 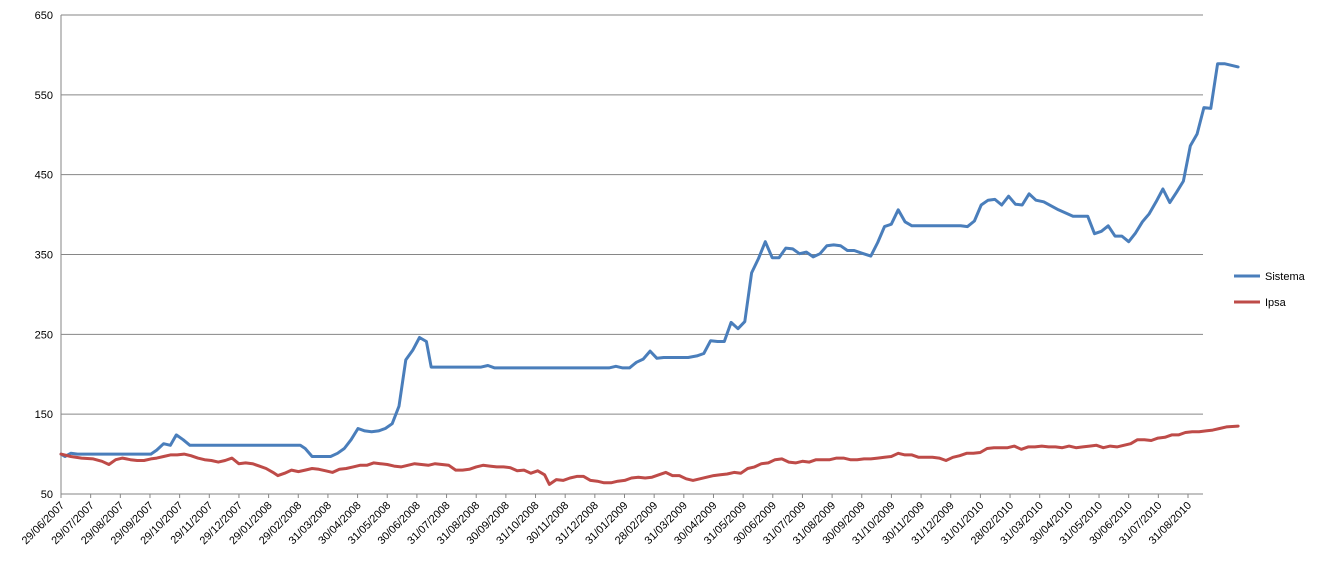 I want to click on y-tick-label: 550, so click(x=44, y=96).